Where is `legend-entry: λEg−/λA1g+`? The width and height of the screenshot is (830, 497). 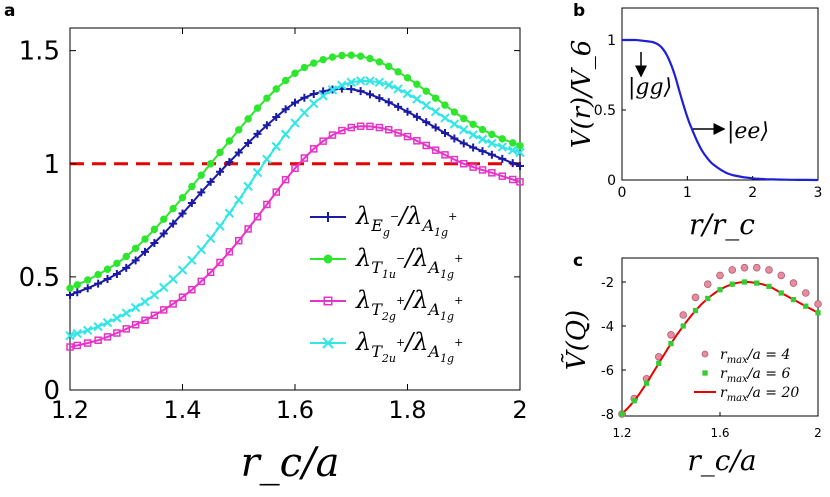
legend-entry: λEg−/λA1g+ is located at coordinates (383, 220).